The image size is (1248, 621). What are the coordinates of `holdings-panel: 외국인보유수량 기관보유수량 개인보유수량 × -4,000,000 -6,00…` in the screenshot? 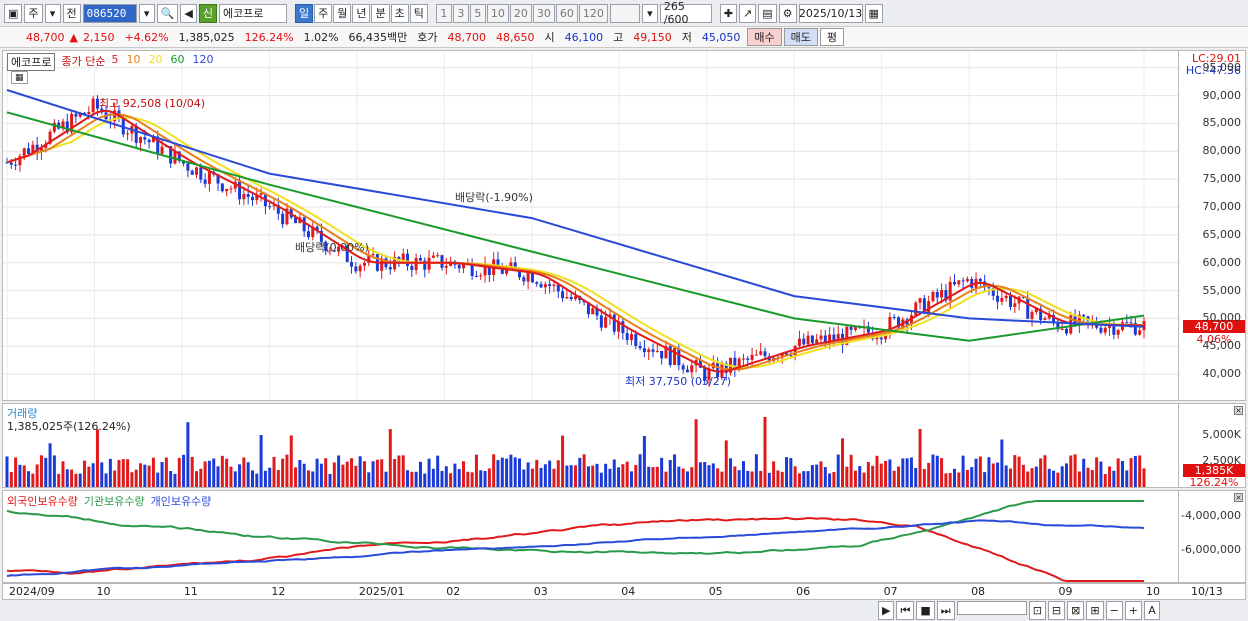 It's located at (624, 536).